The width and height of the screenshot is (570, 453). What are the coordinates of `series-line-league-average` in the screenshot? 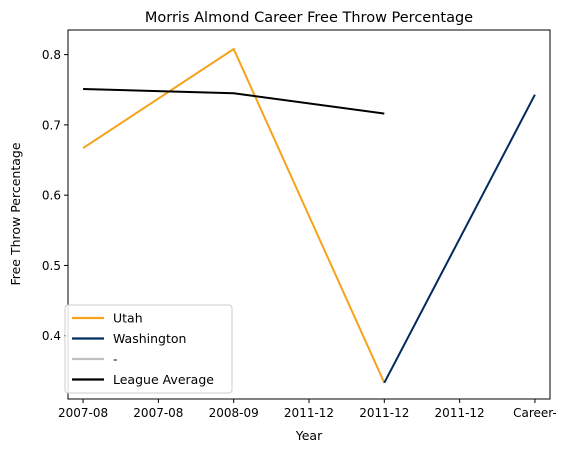 It's located at (234, 101).